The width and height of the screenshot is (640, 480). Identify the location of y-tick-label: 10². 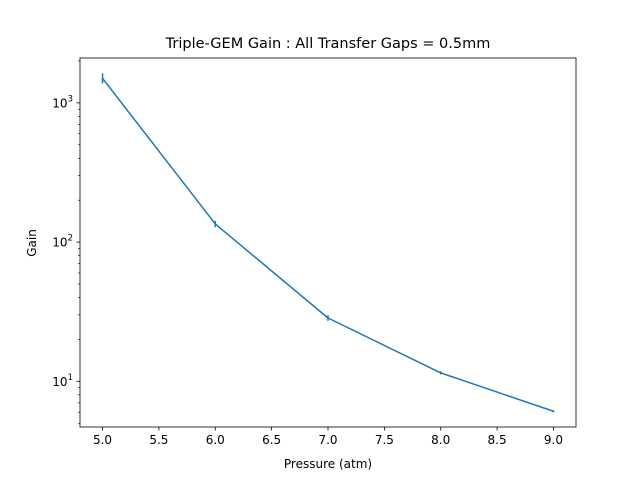
(62, 242).